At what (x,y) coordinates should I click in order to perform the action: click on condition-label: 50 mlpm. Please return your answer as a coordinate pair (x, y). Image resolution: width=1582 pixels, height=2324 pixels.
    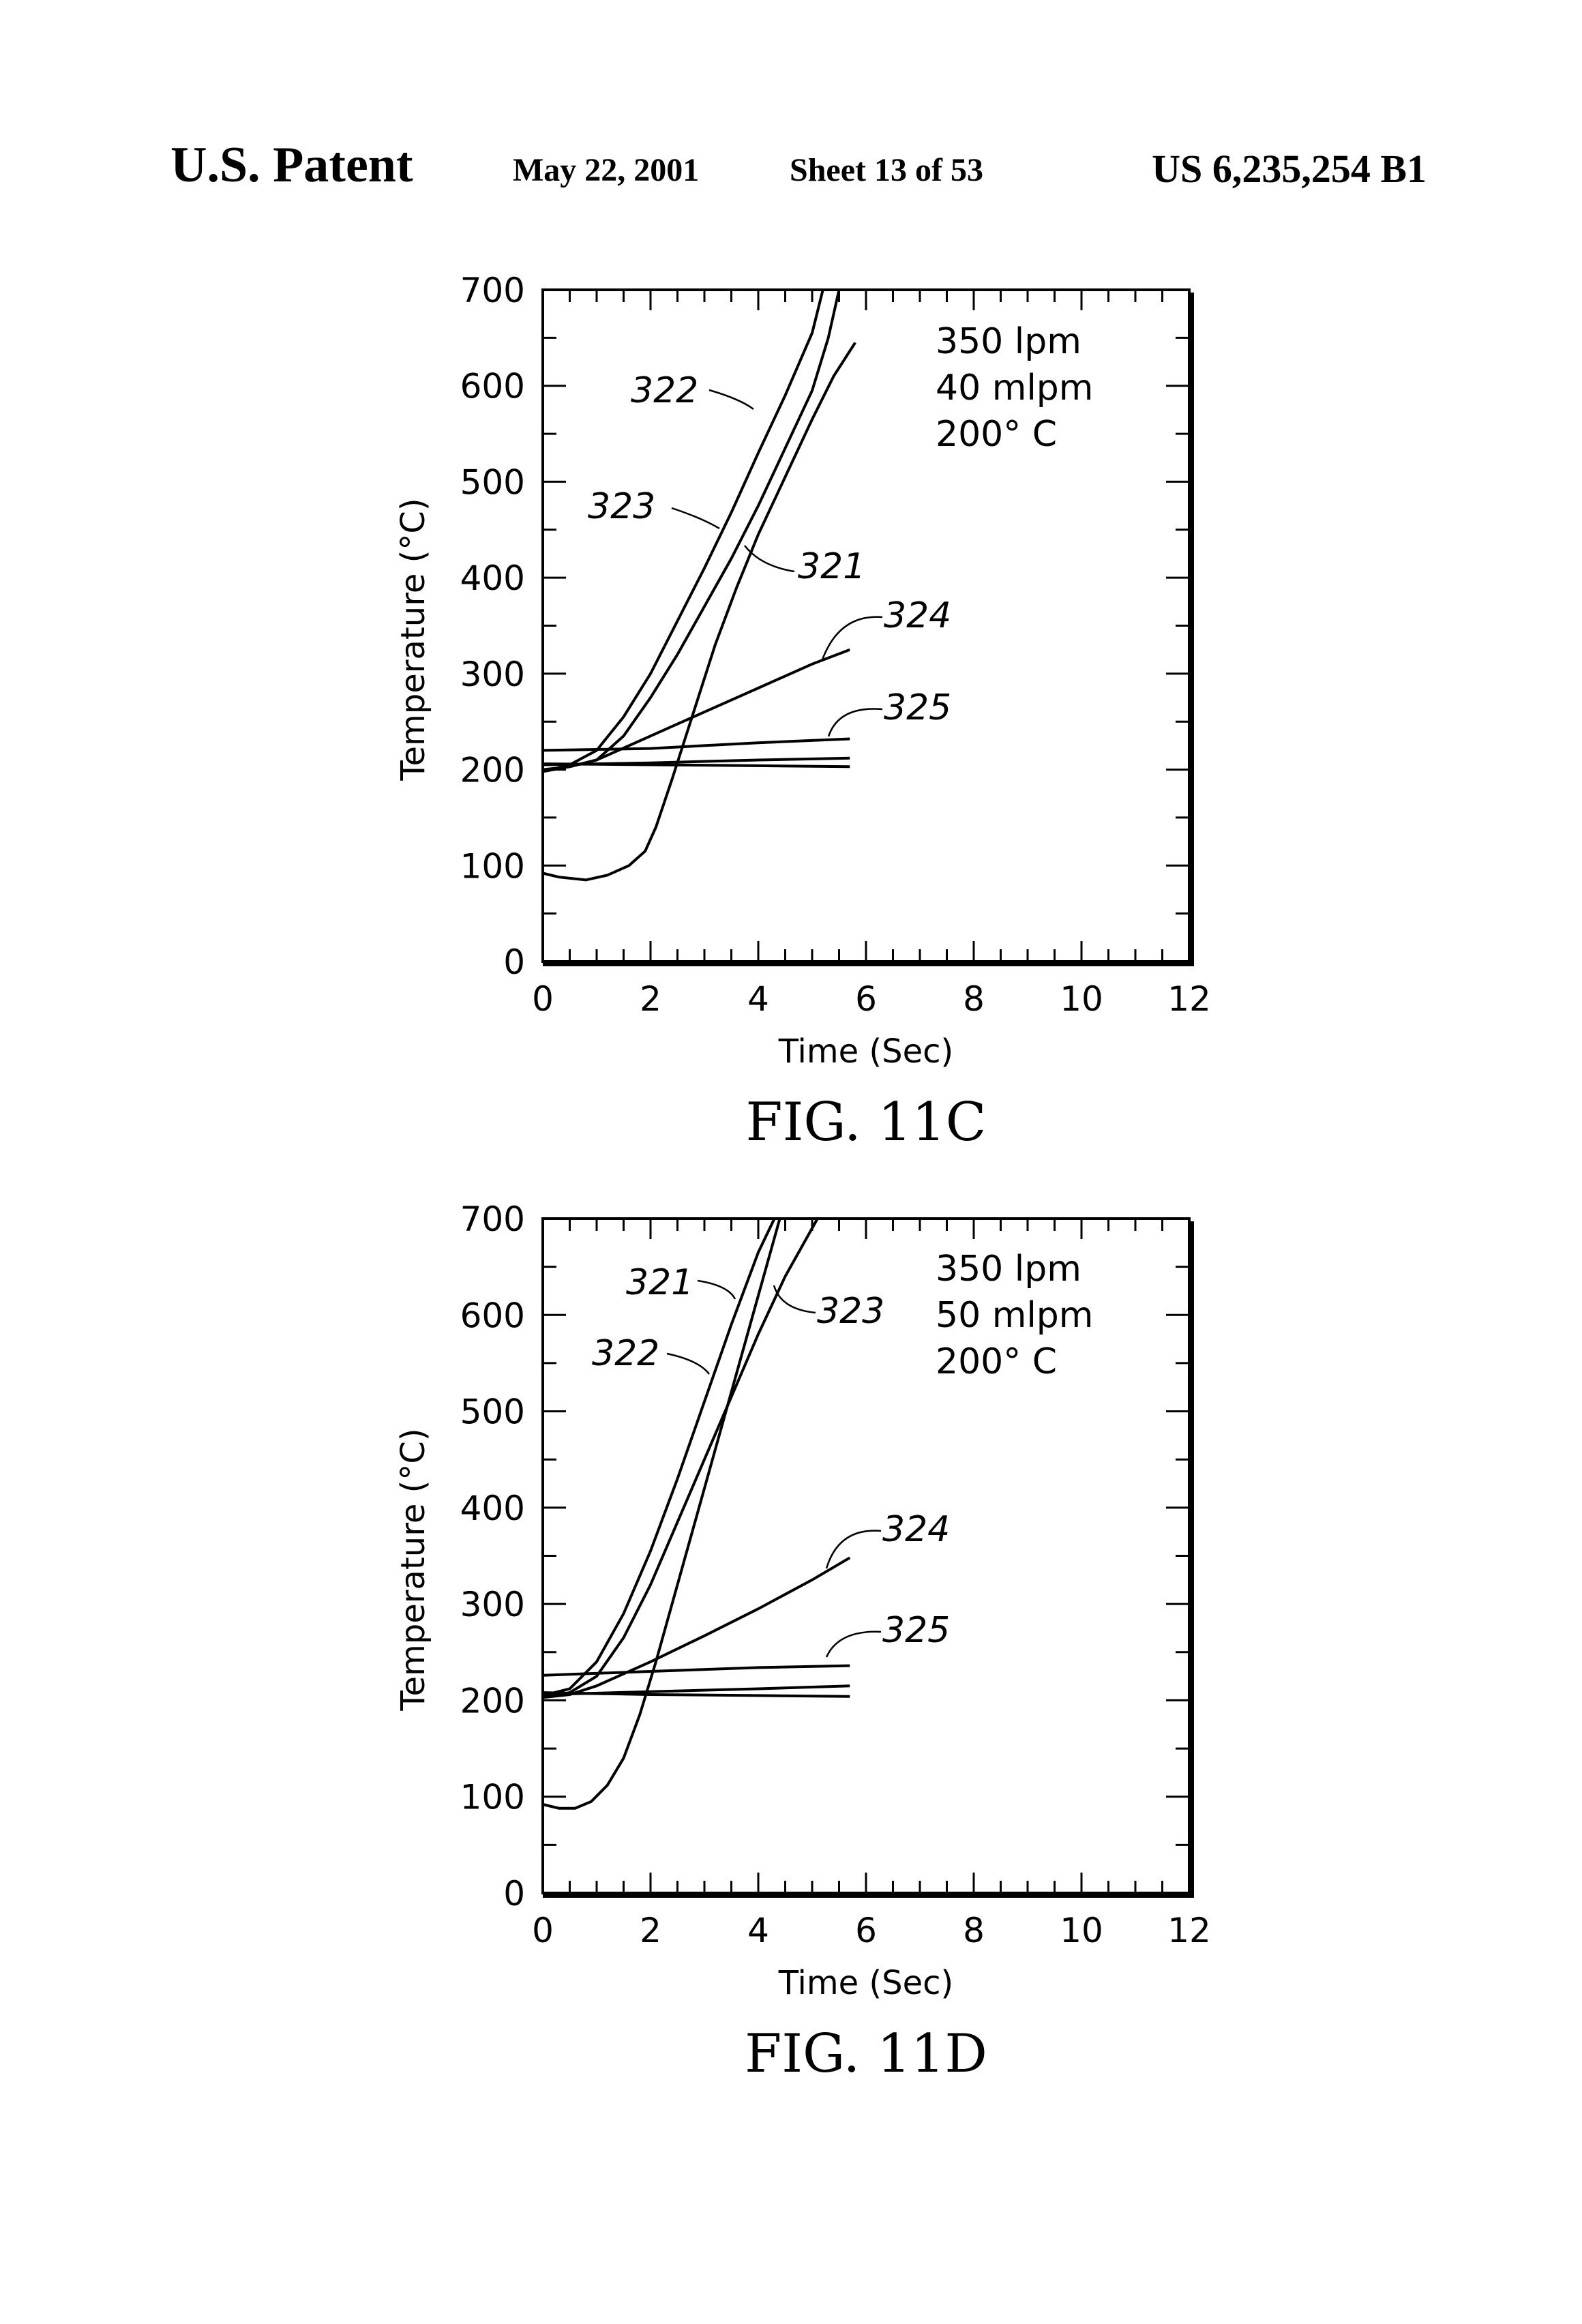
    Looking at the image, I should click on (1014, 1315).